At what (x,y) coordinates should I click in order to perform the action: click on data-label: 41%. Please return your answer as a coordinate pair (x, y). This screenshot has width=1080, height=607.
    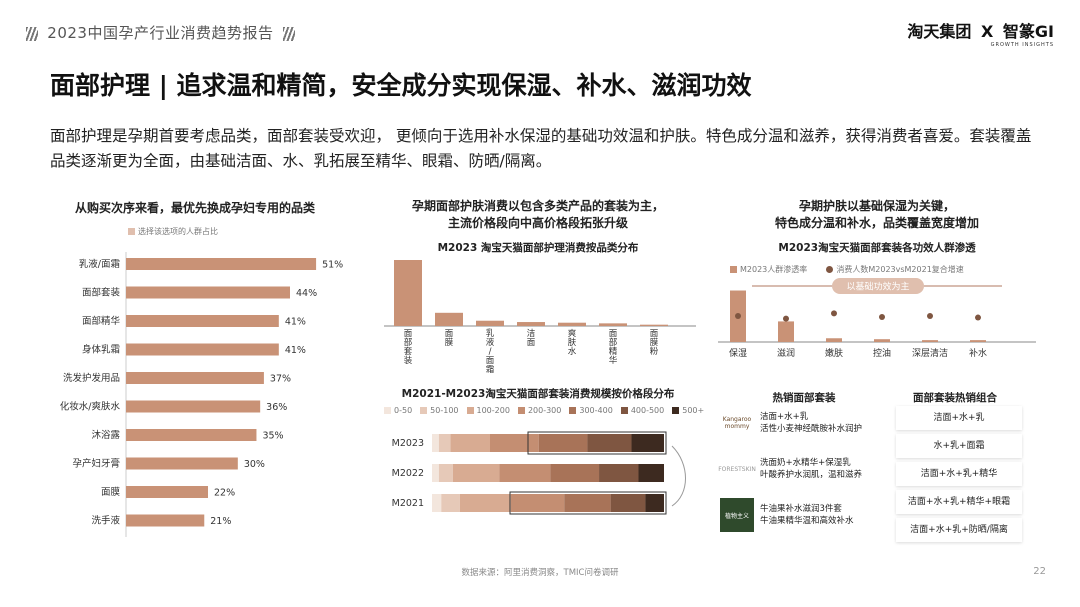
    Looking at the image, I should click on (295, 322).